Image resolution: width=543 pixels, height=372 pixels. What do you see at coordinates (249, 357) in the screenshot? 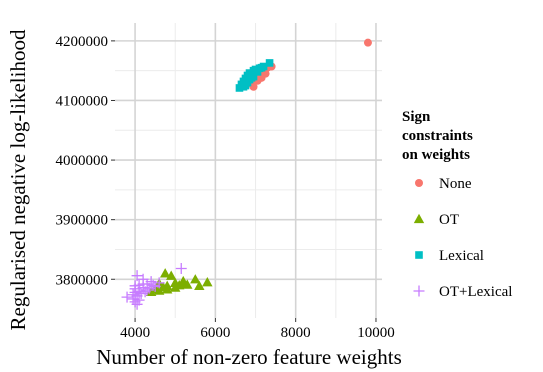
I see `x-axis-title: Number of non-zero feature weights` at bounding box center [249, 357].